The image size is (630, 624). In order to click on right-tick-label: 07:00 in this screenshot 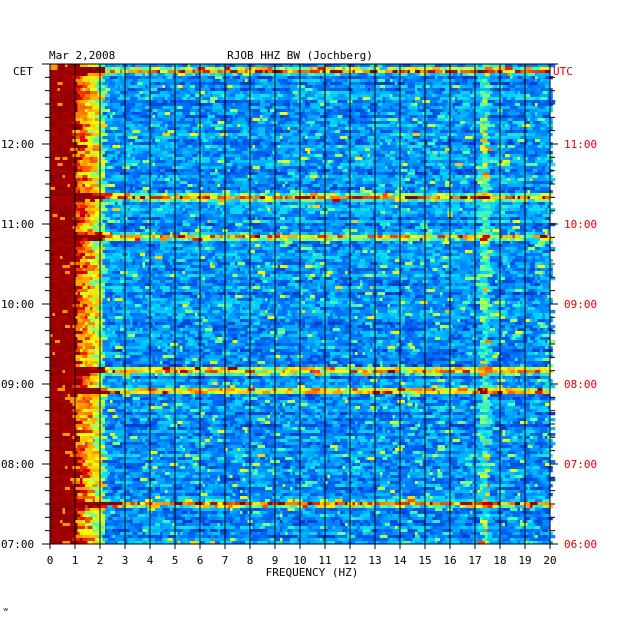, I will do `click(580, 464)`.